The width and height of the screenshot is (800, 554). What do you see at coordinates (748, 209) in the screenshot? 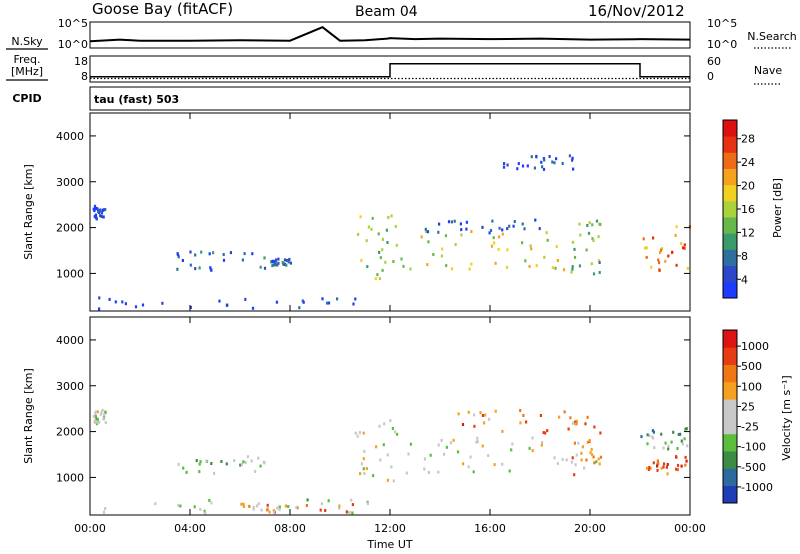
I see `colorbar-tick-label: 16` at bounding box center [748, 209].